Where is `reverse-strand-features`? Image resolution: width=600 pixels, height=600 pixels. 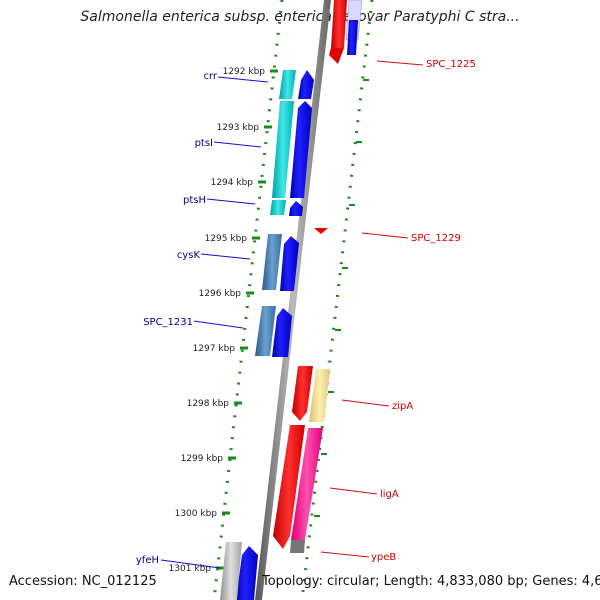
reverse-strand-features is located at coordinates (310, 276).